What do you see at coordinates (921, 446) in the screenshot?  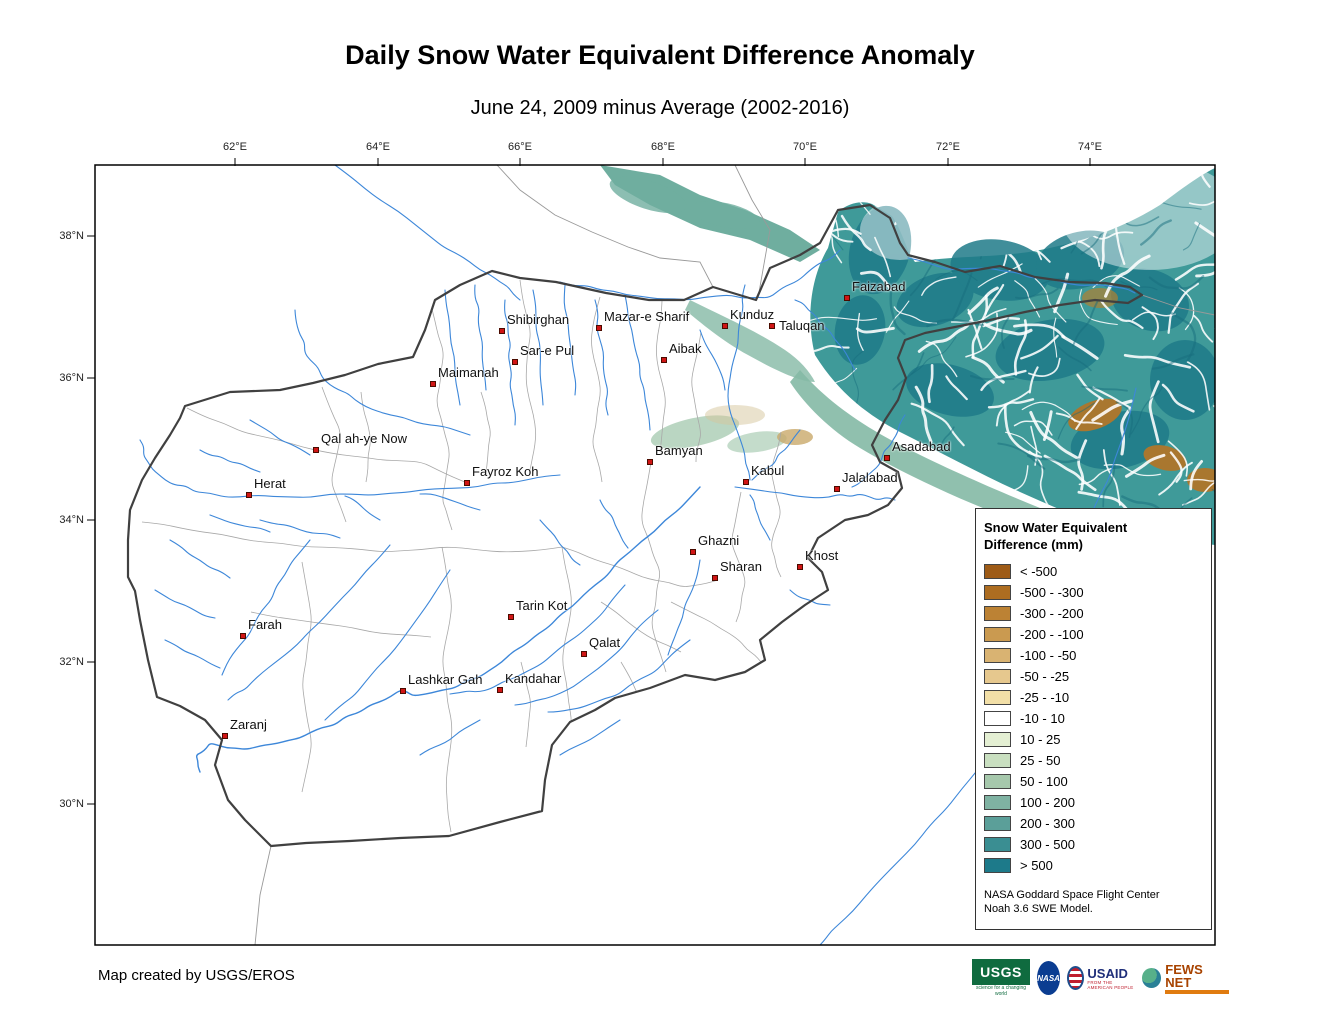 I see `city-label: Asadabad` at bounding box center [921, 446].